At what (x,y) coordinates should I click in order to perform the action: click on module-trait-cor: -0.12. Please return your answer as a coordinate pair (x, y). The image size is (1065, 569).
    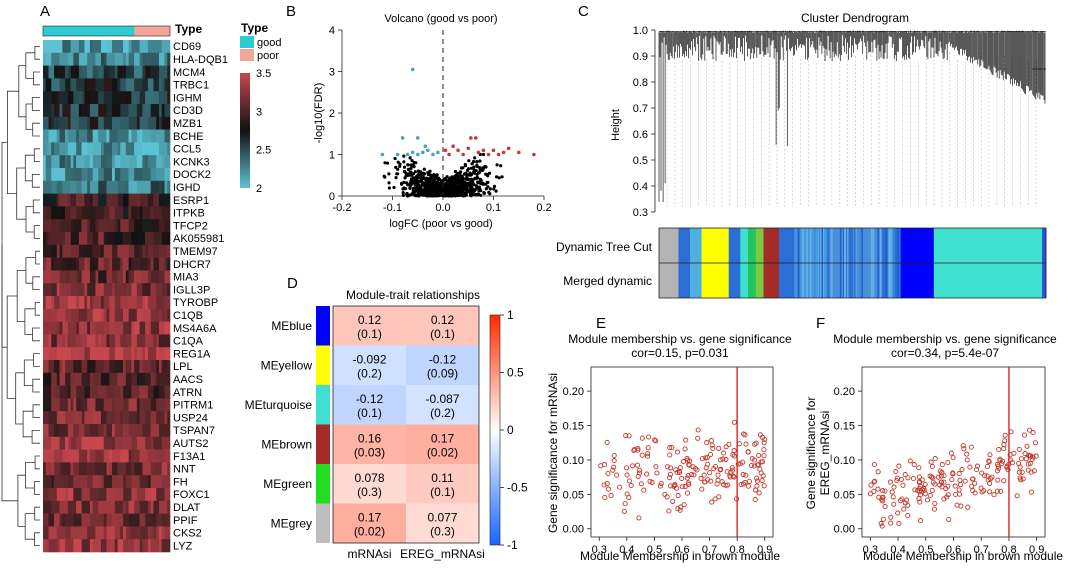
    Looking at the image, I should click on (370, 399).